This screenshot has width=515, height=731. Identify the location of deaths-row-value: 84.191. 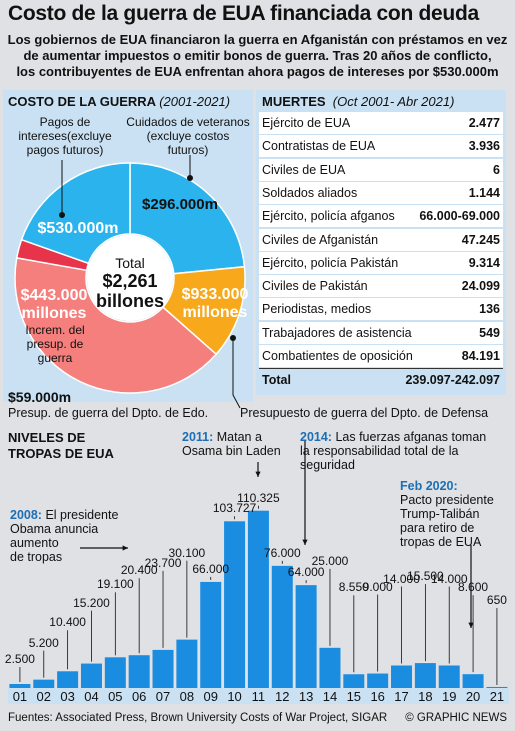
(480, 356).